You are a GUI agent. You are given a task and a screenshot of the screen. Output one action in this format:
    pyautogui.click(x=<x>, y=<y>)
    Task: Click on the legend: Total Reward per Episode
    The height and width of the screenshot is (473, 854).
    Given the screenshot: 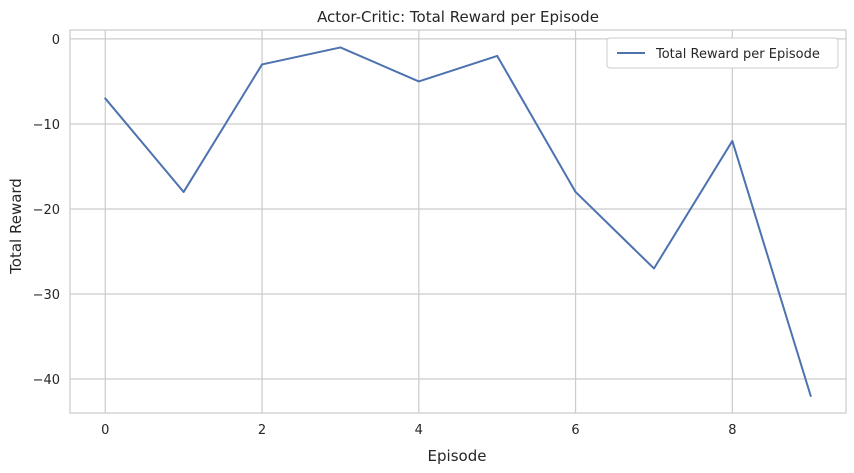 What is the action you would take?
    pyautogui.click(x=722, y=53)
    